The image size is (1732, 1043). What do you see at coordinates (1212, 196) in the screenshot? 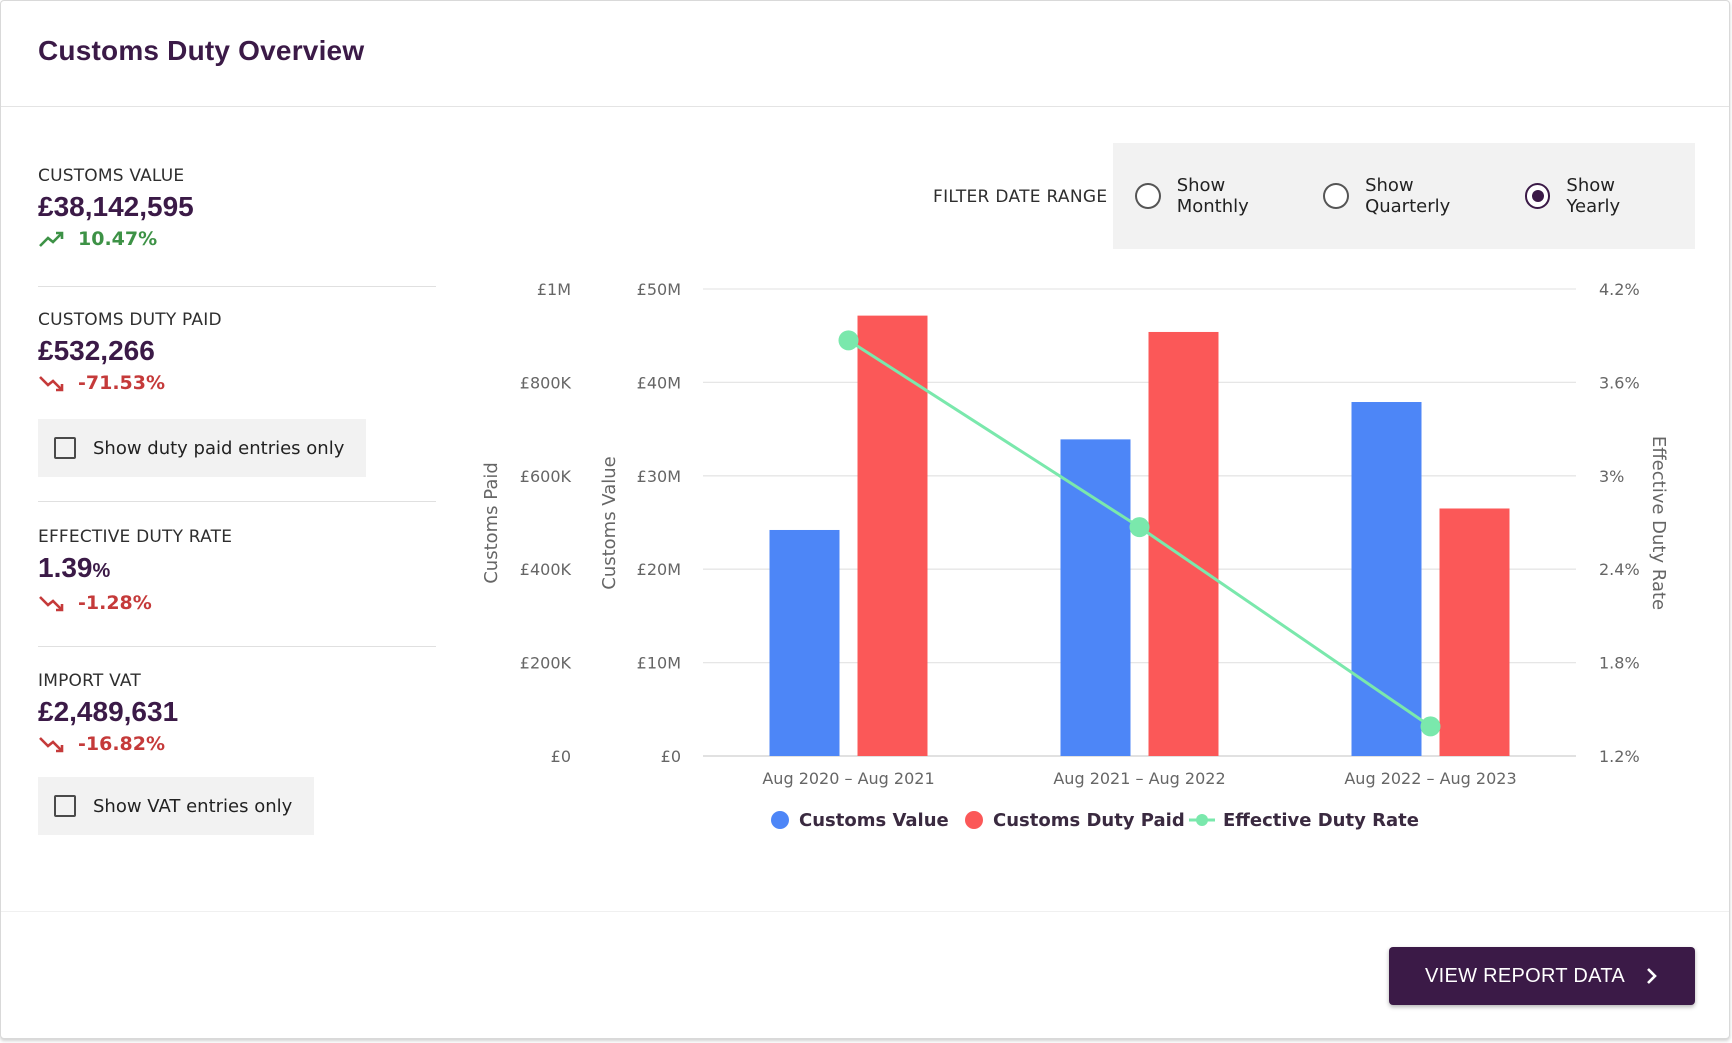
I see `radio-label: Show Monthly` at bounding box center [1212, 196].